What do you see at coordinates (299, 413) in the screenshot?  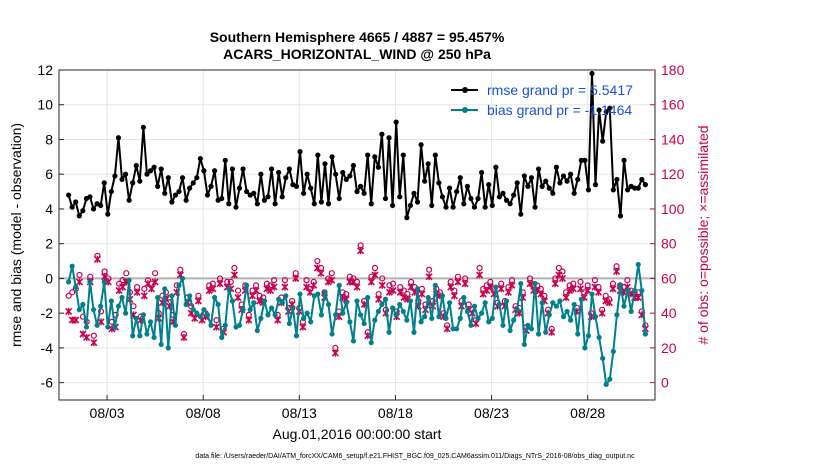 I see `x-tick-label: 08/13` at bounding box center [299, 413].